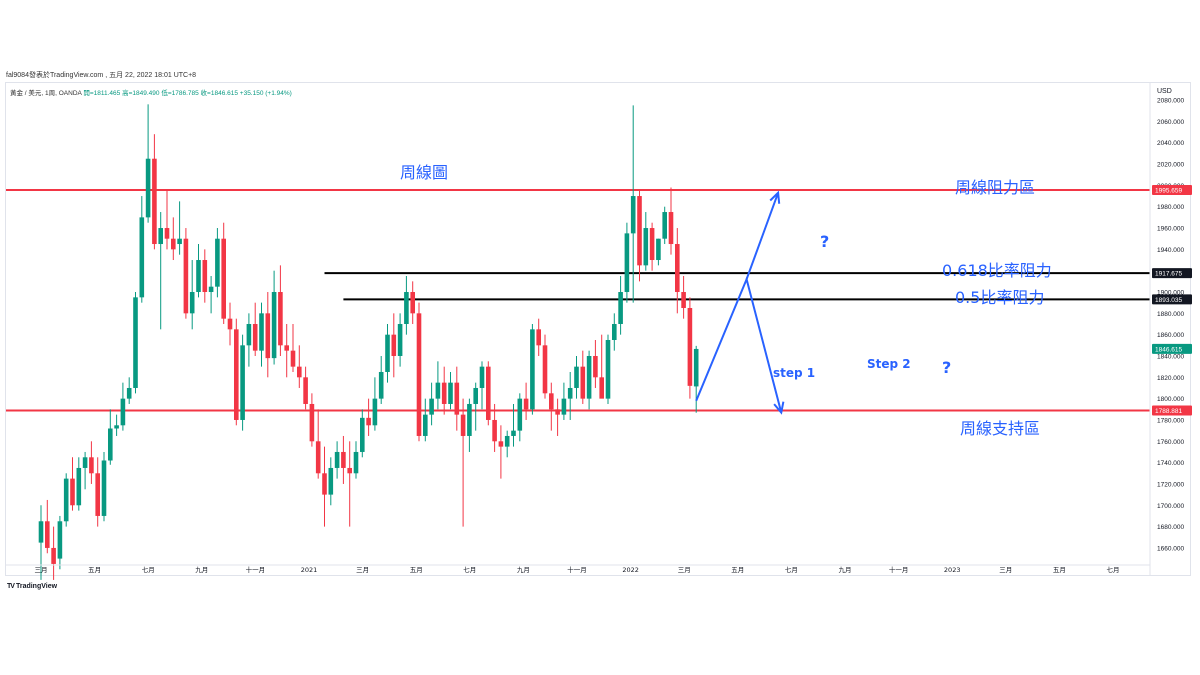 This screenshot has width=1200, height=675. Describe the element at coordinates (46, 93) in the screenshot. I see `symbol-name: 黃金 / 美元, 1周, OANDA` at that location.